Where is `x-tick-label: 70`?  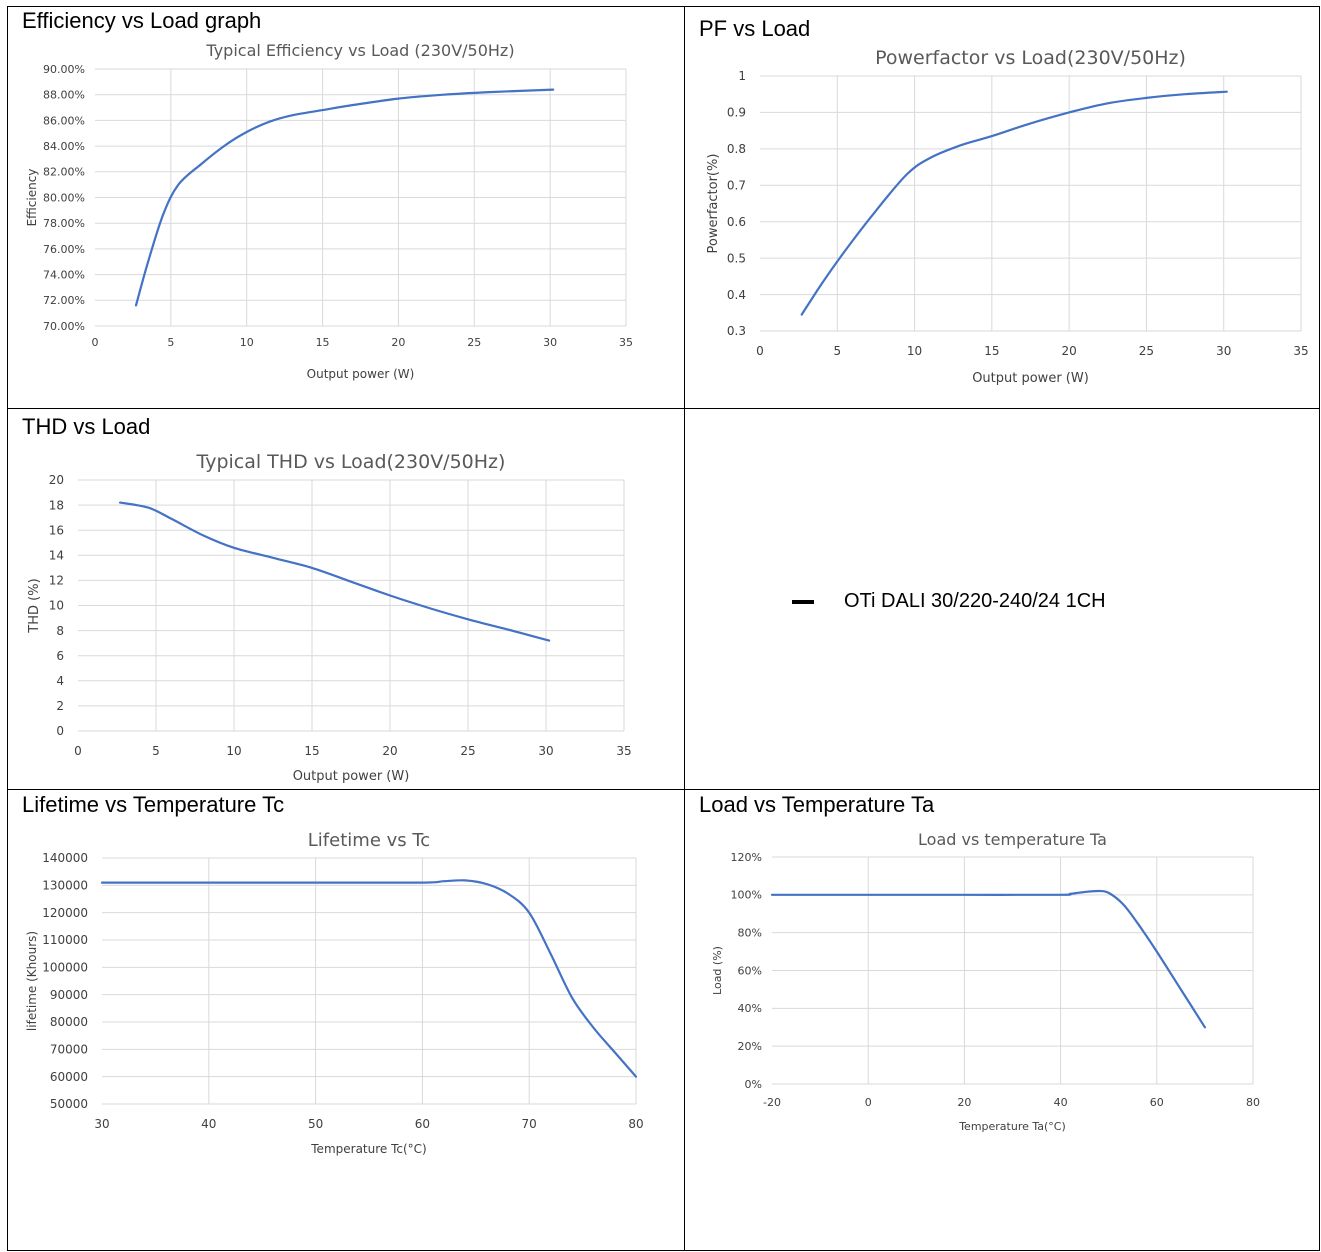
x-tick-label: 70 is located at coordinates (529, 1124).